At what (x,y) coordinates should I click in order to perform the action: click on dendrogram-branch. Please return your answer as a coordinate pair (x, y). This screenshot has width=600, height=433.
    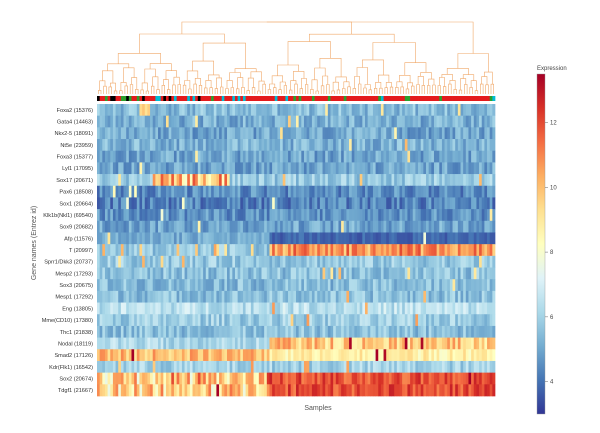
    Looking at the image, I should click on (211, 90).